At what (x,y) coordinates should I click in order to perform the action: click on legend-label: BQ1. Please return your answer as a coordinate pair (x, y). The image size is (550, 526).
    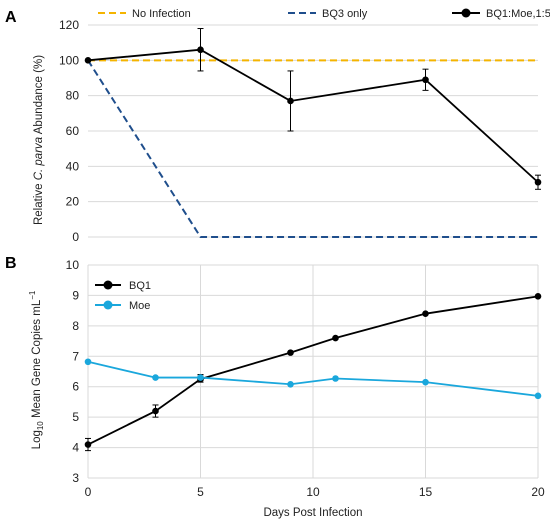
    Looking at the image, I should click on (140, 286).